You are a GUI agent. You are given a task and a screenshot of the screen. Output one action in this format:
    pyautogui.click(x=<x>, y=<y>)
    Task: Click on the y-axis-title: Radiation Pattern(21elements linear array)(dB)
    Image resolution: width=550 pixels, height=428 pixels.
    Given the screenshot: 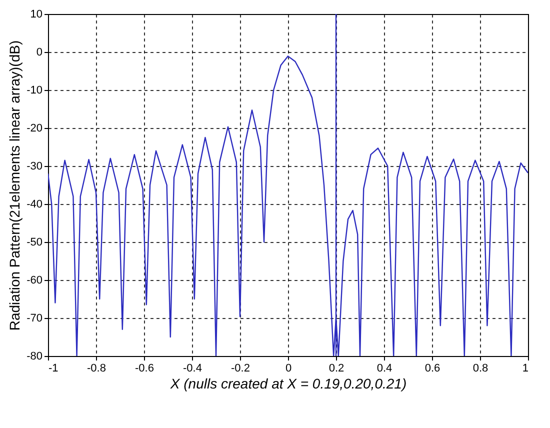 What is the action you would take?
    pyautogui.click(x=14, y=185)
    